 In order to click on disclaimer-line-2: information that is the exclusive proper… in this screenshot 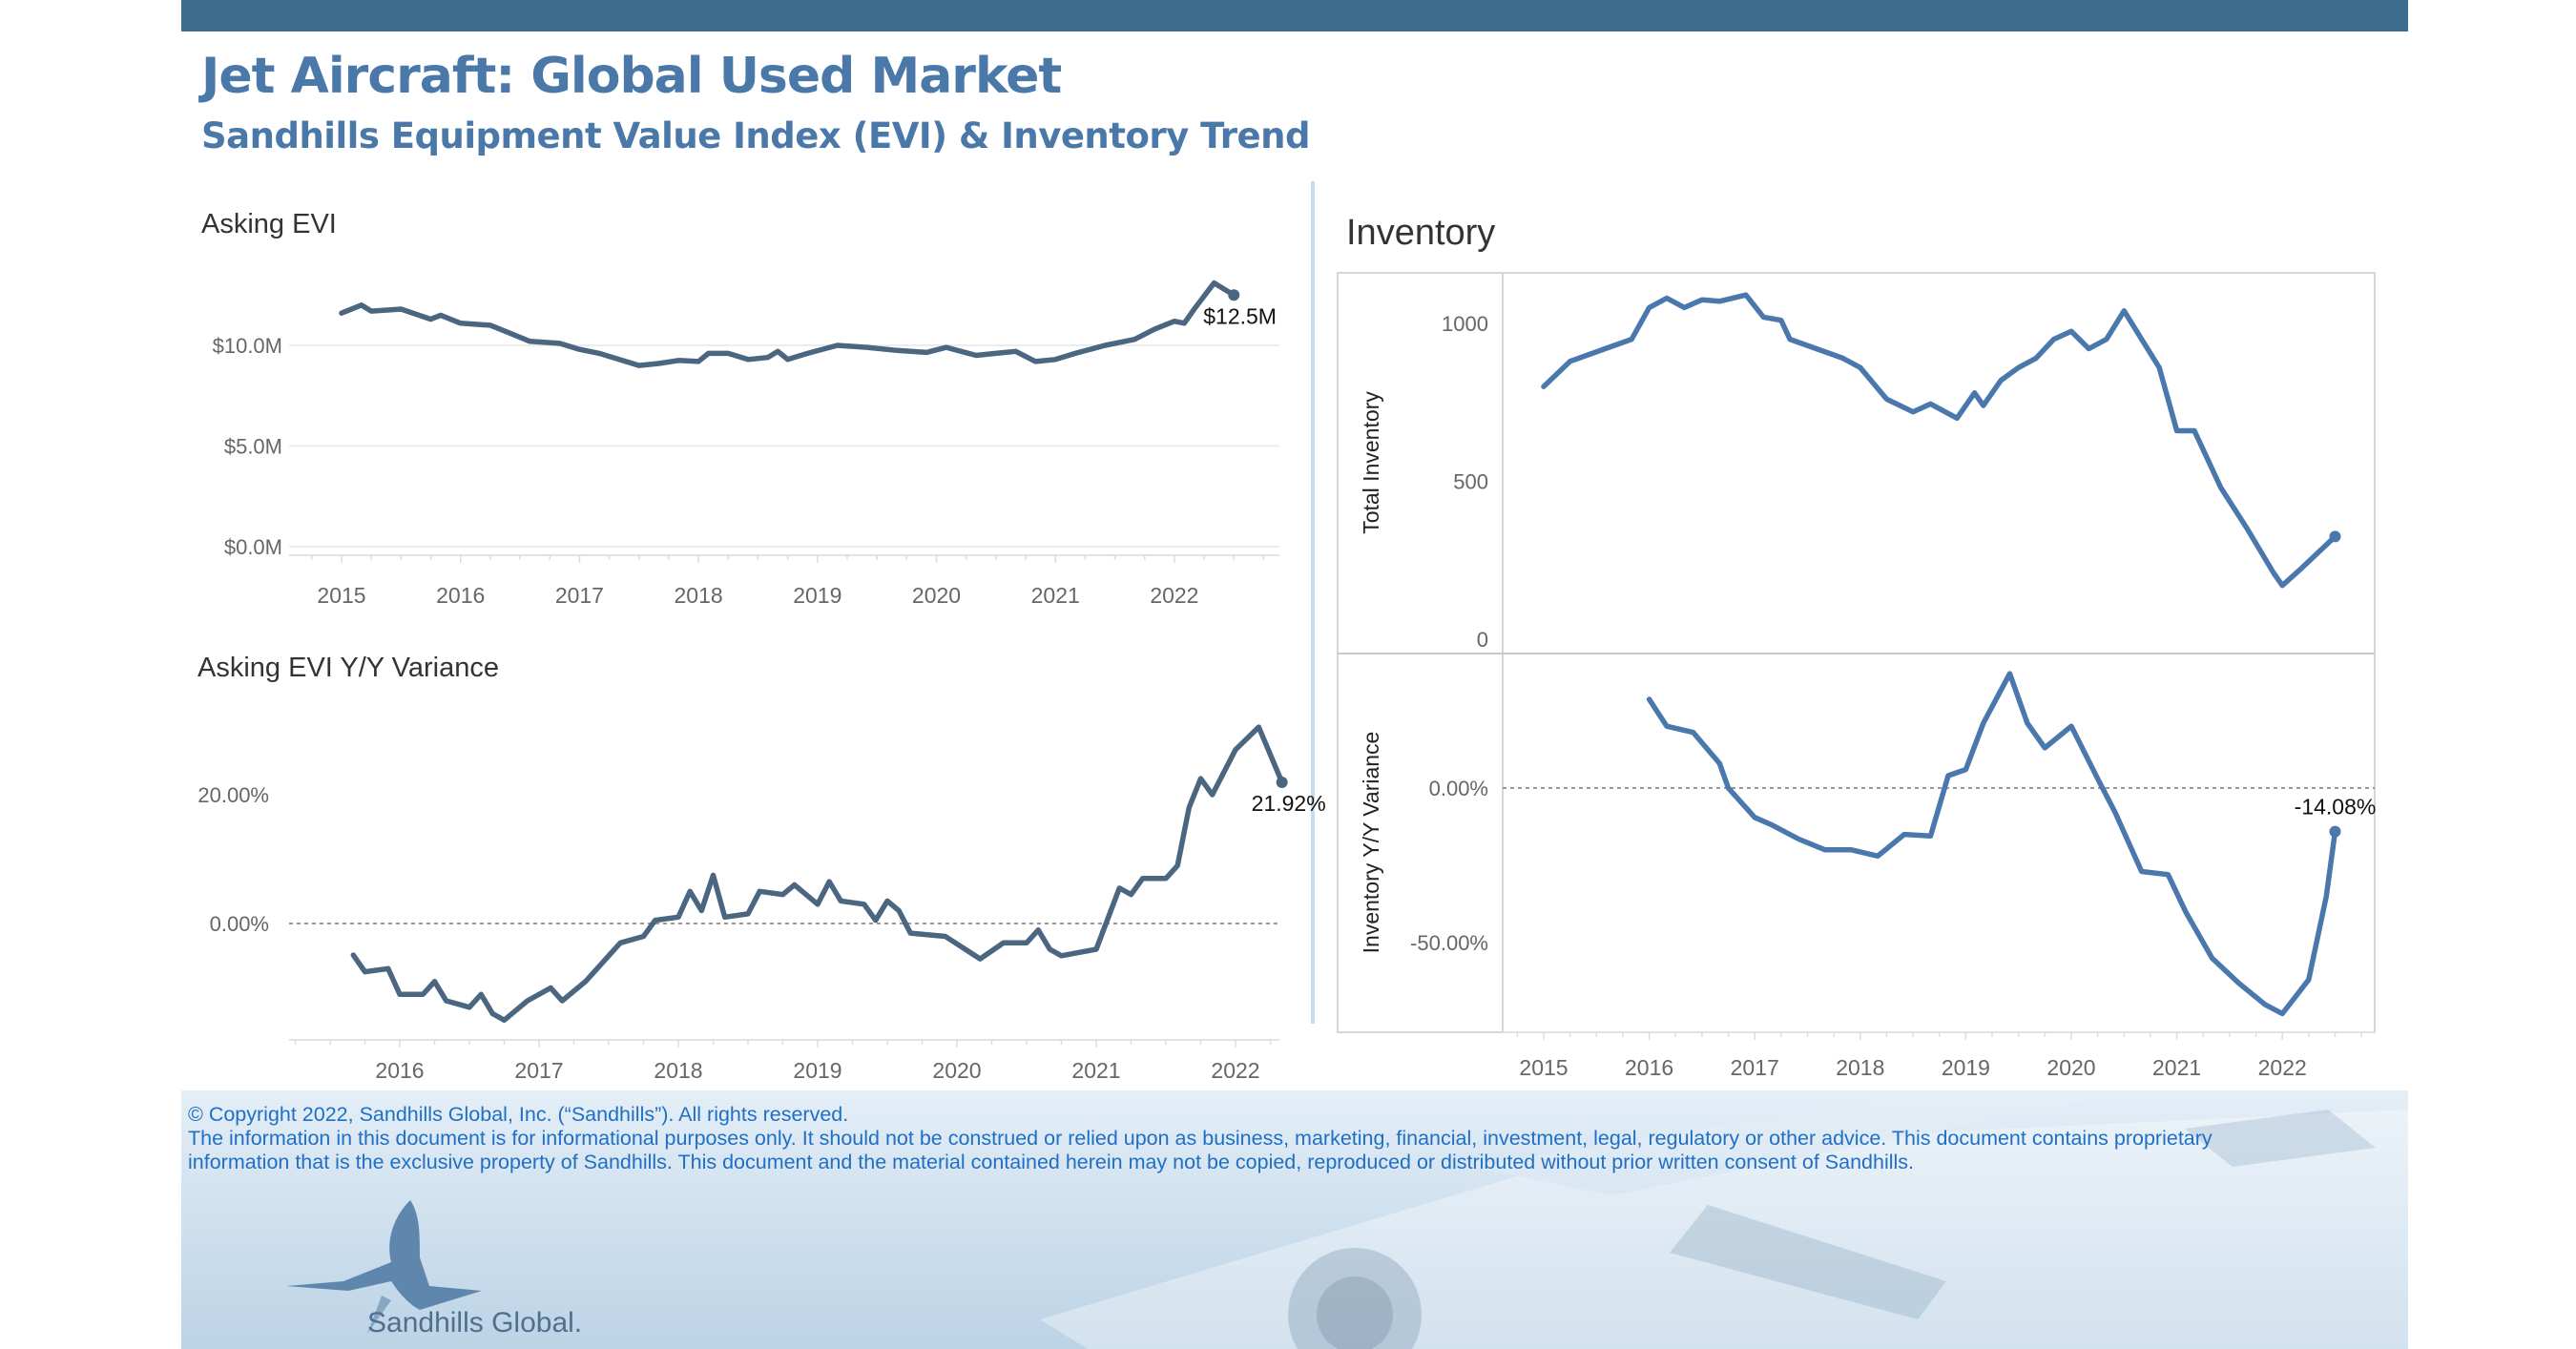, I will do `click(1051, 1162)`.